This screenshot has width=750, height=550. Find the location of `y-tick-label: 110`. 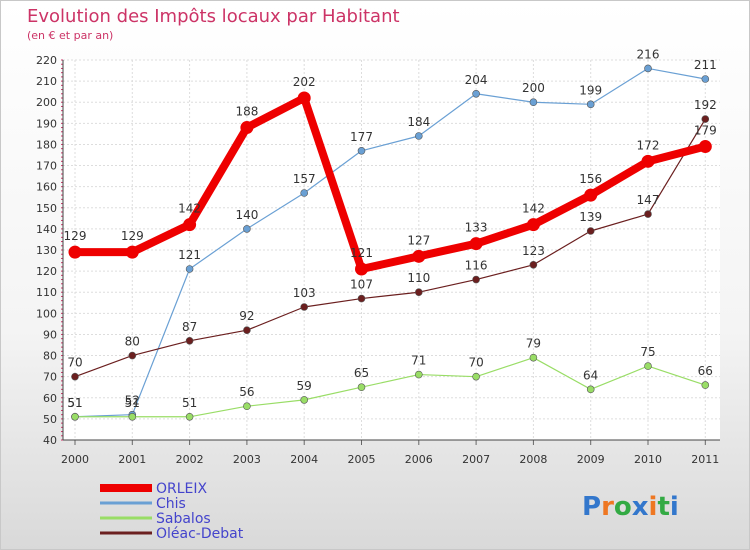

y-tick-label: 110 is located at coordinates (46, 292).